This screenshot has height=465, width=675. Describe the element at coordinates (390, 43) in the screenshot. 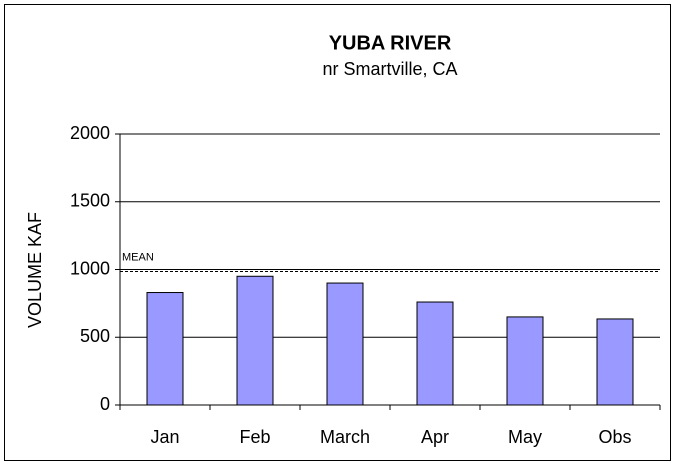

I see `chart-title: YUBA RIVER` at that location.